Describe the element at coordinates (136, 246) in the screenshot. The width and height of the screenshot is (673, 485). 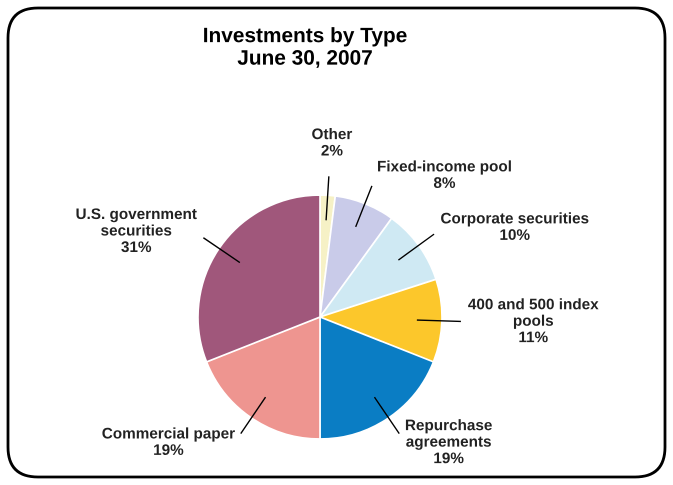
I see `data-label: 31%` at that location.